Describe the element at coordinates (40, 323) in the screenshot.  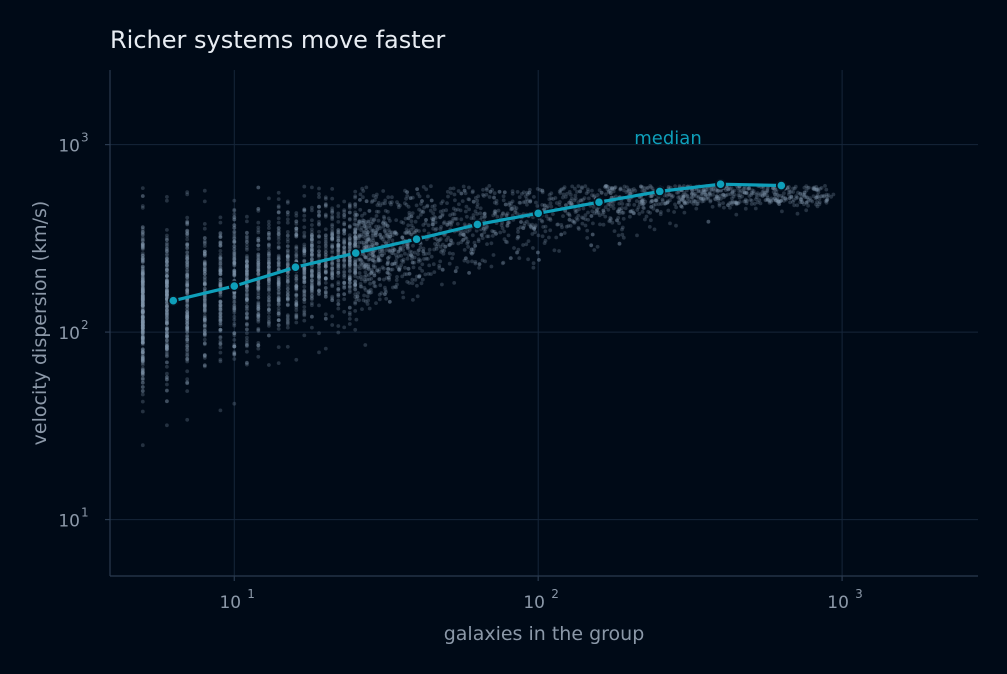
I see `y-axis-label: velocity dispersion (km/s)` at that location.